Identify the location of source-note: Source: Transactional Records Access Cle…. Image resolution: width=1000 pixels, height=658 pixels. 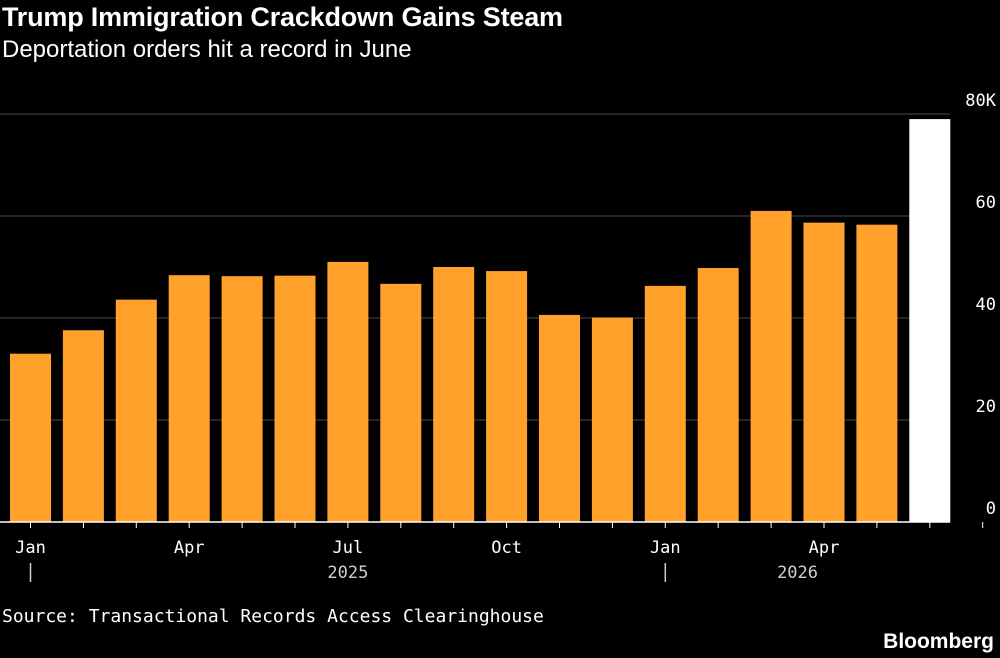
(273, 616).